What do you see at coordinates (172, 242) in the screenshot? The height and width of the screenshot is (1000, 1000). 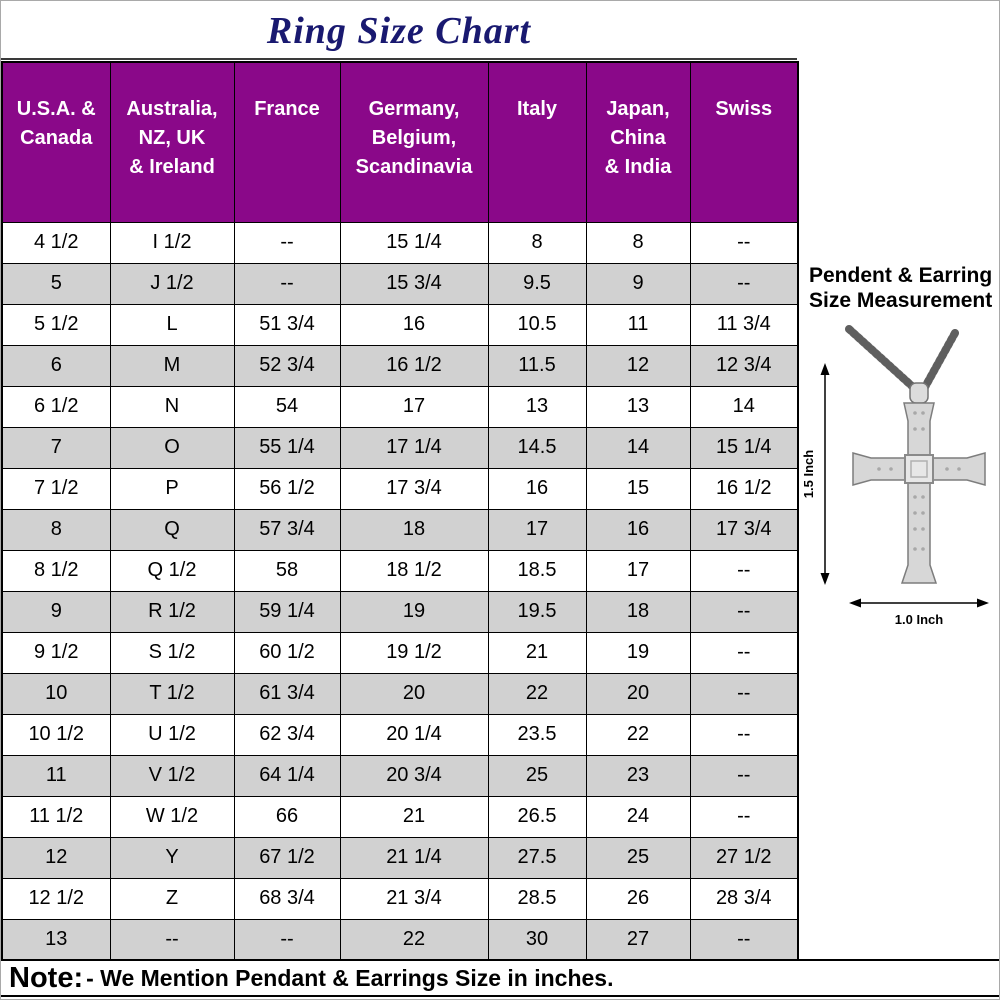 I see `table-cell: I 1/2` at bounding box center [172, 242].